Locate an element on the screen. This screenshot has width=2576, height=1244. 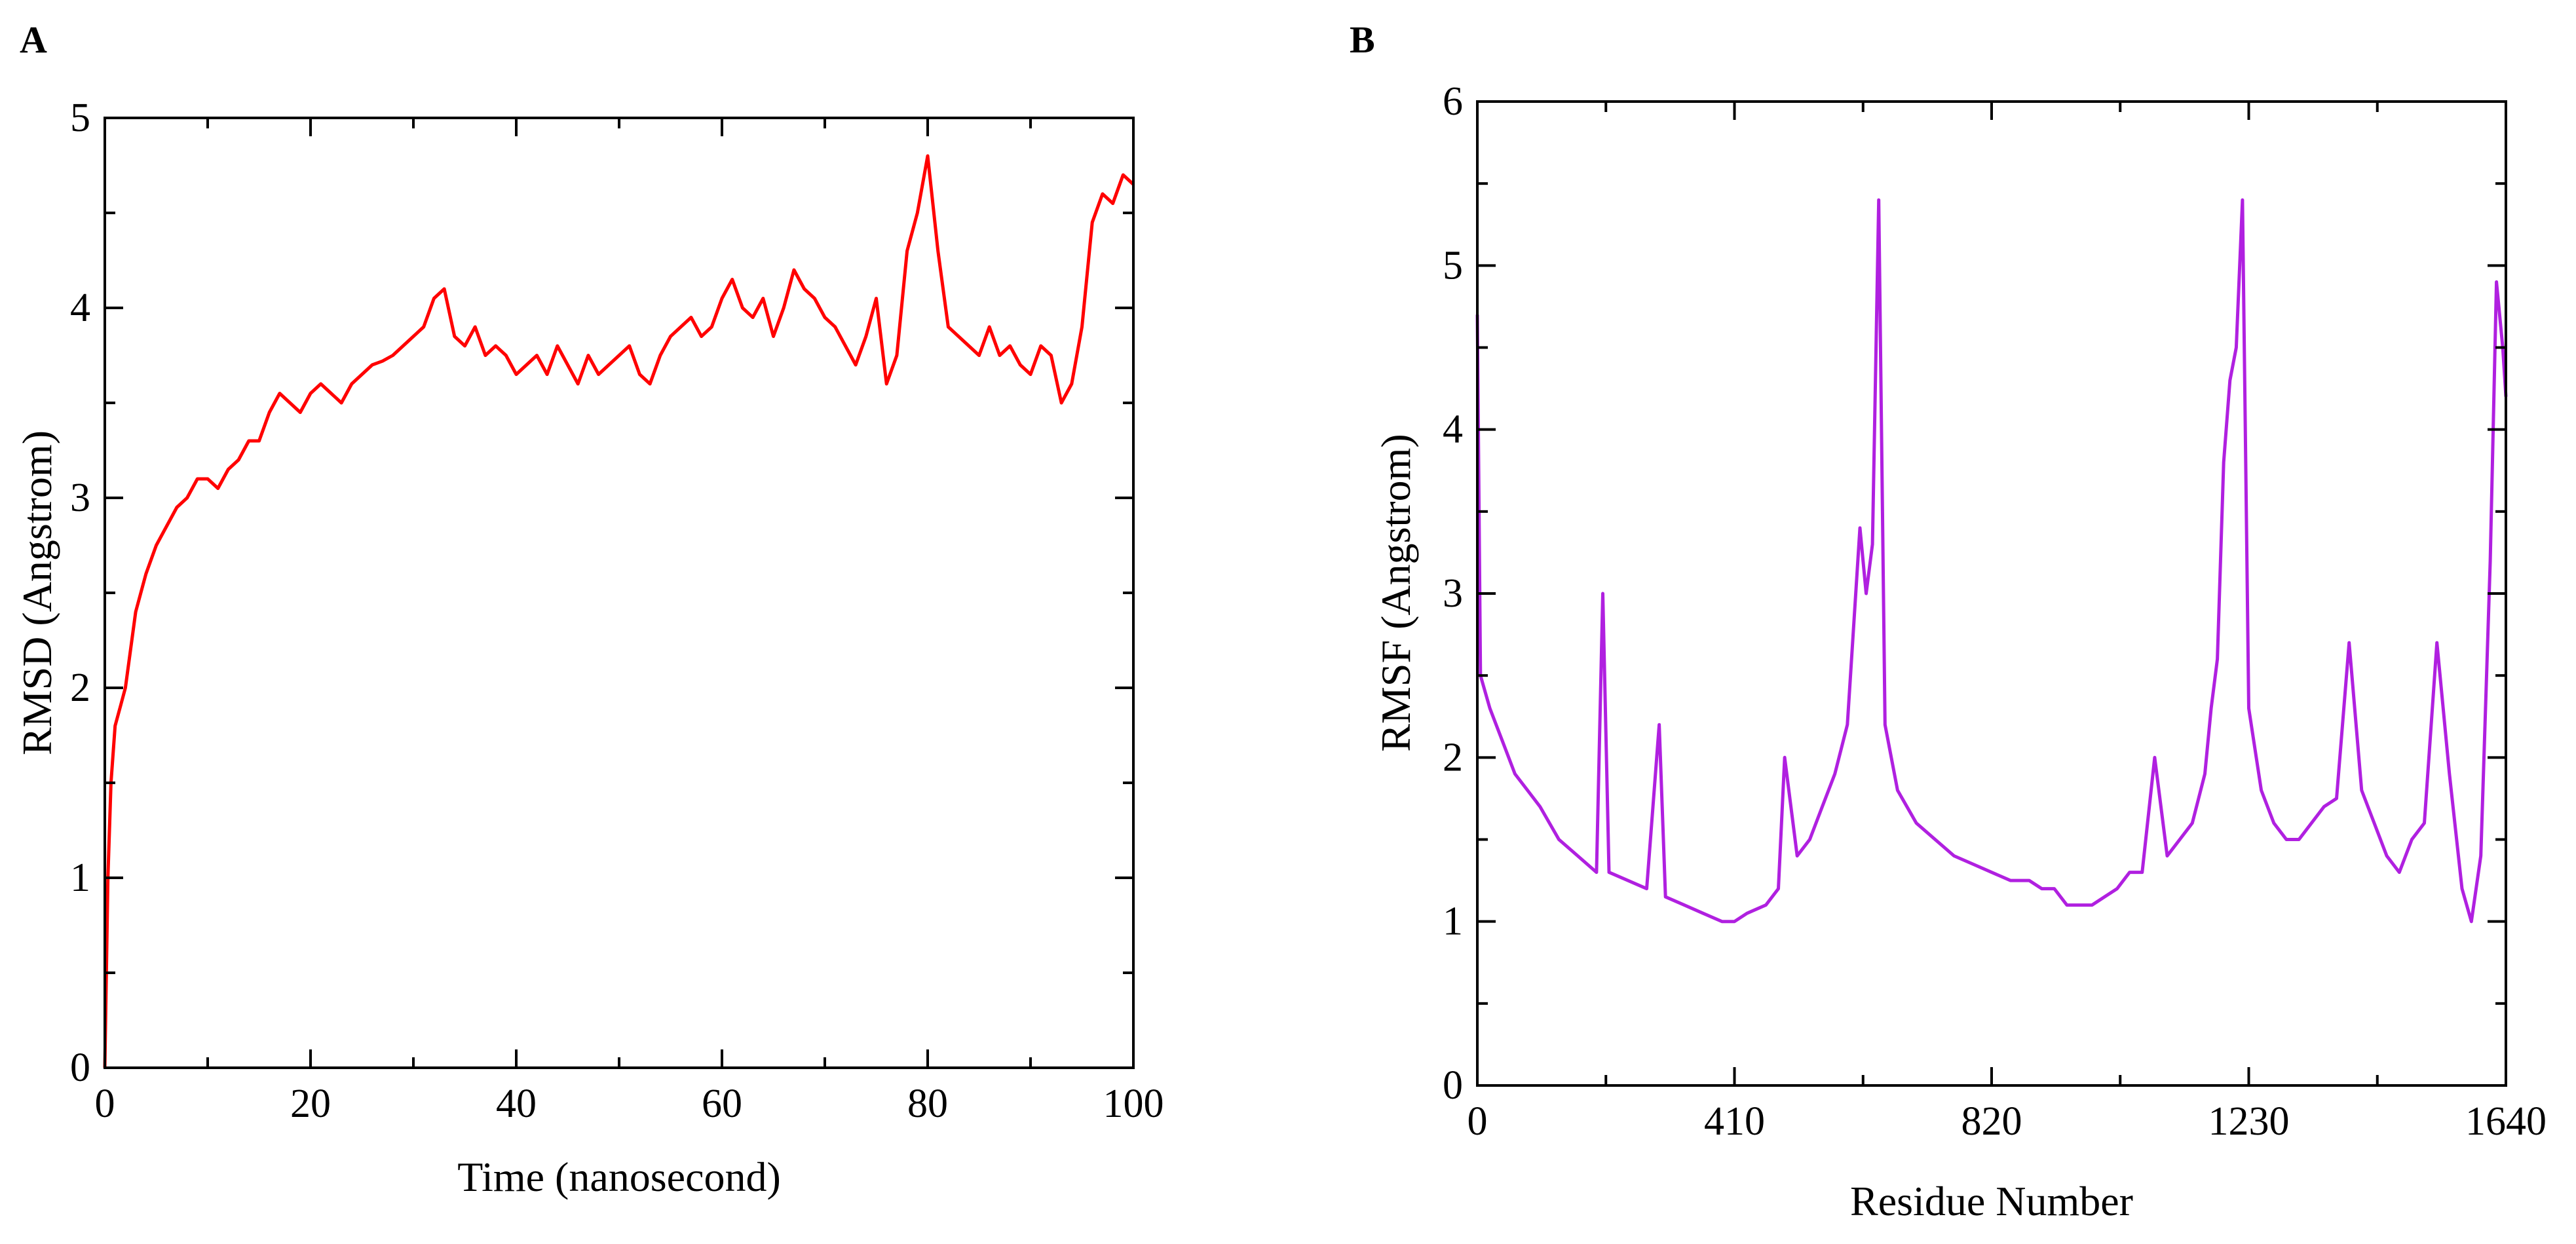
panel-b-x-axis-title: Residue Number is located at coordinates (1991, 1201).